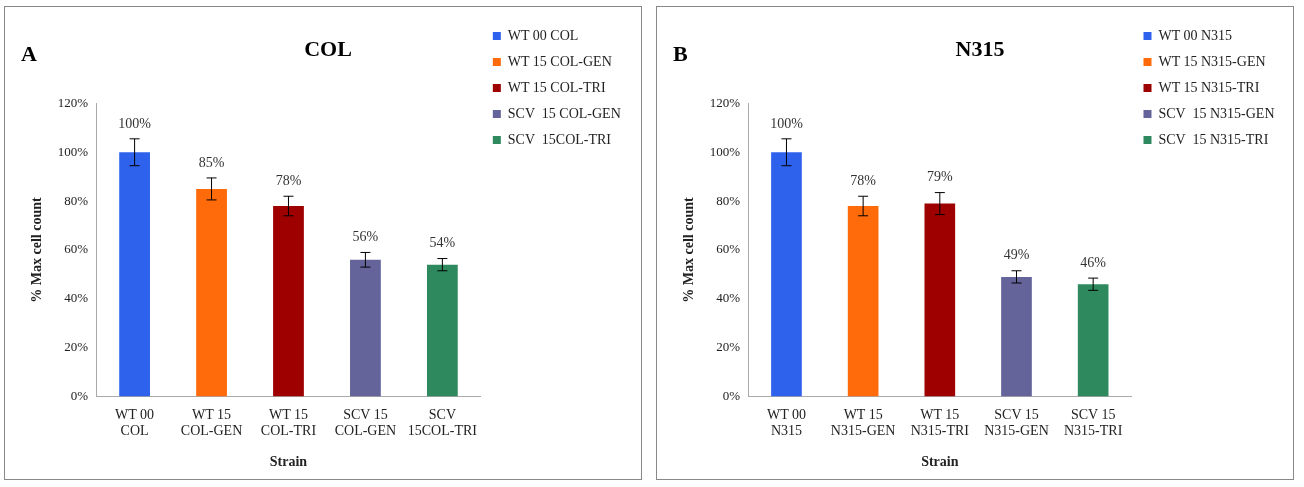  What do you see at coordinates (863, 422) in the screenshot?
I see `x-tick-label: WT 15 N315-GEN` at bounding box center [863, 422].